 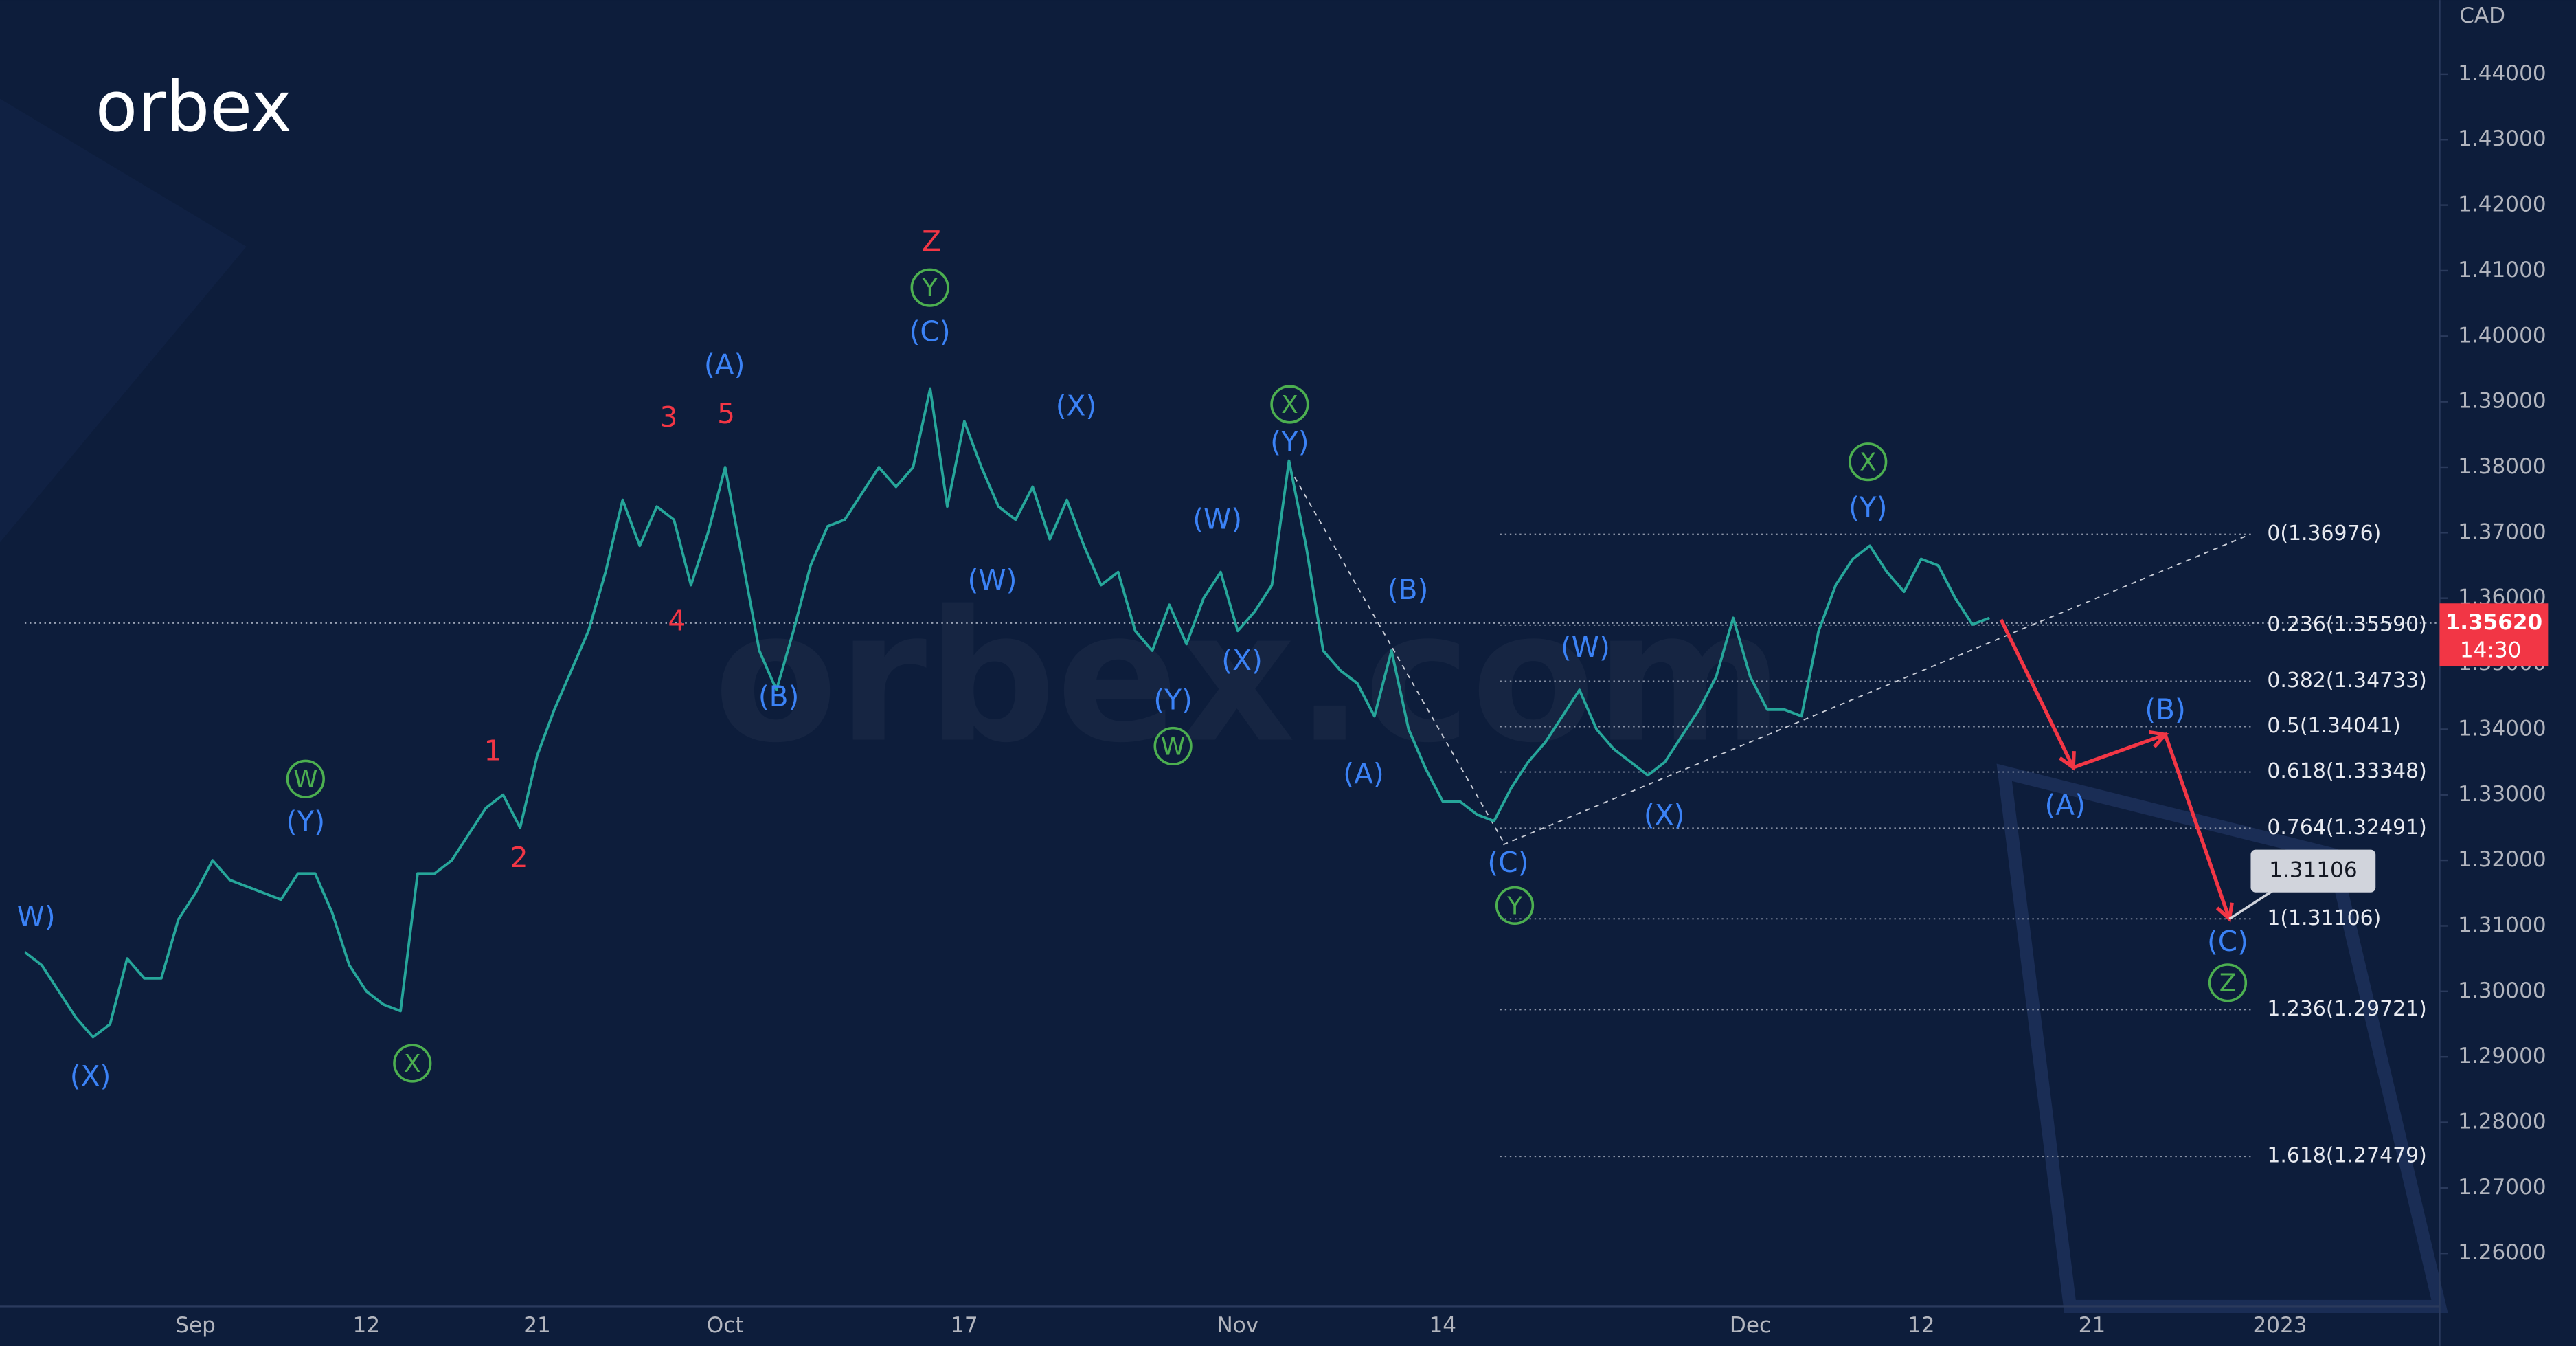 I want to click on trend-line, so click(x=1876, y=689).